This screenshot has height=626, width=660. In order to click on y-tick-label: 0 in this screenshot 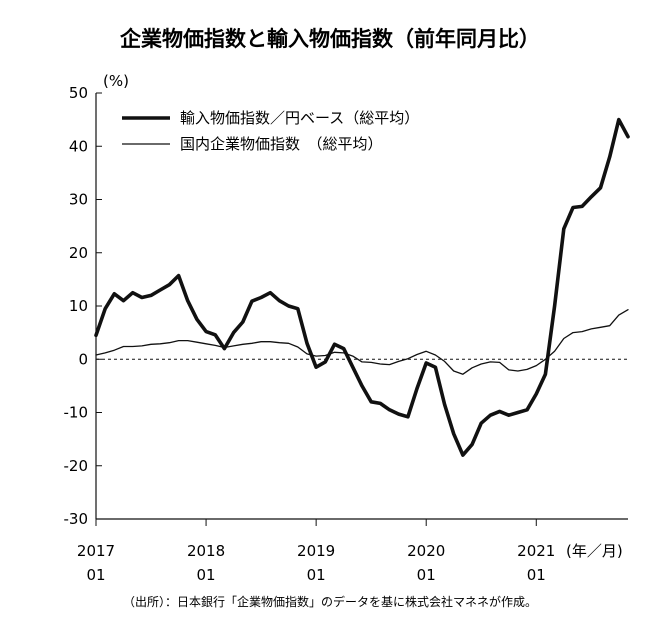, I will do `click(83, 359)`.